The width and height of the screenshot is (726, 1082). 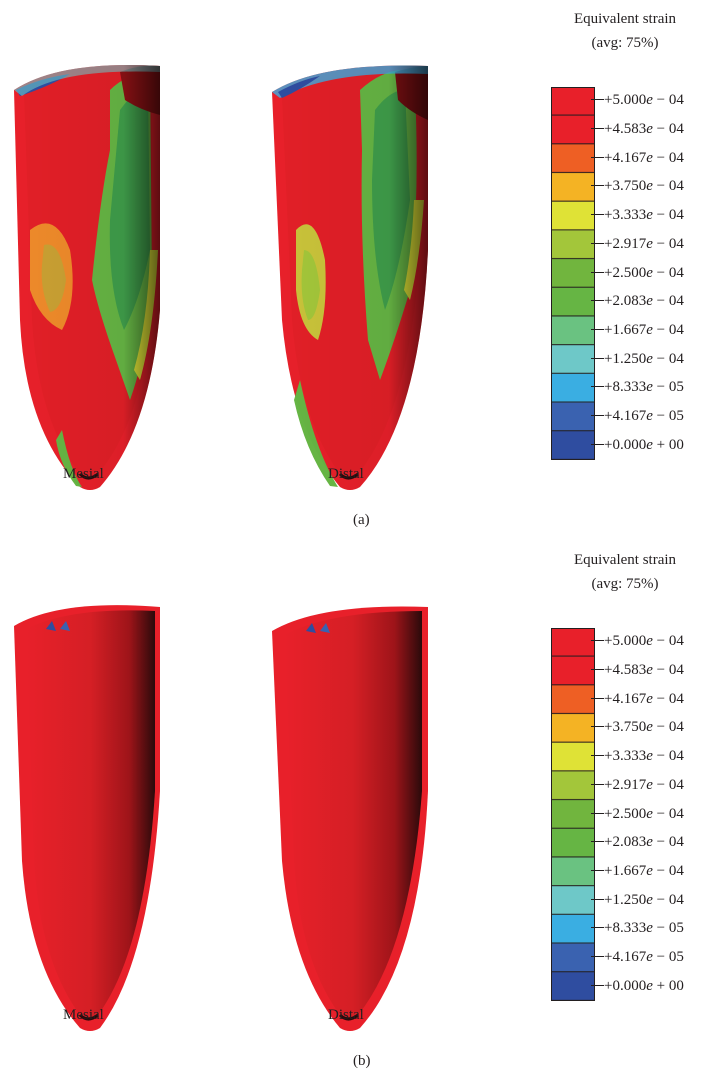 What do you see at coordinates (361, 520) in the screenshot?
I see `panel-label-a: (a)` at bounding box center [361, 520].